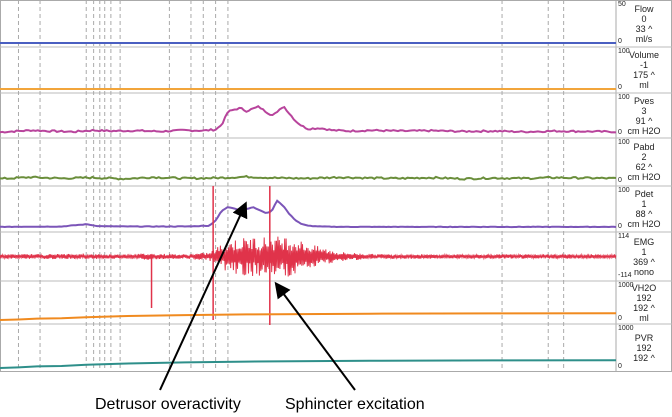 The width and height of the screenshot is (672, 417). What do you see at coordinates (644, 18) in the screenshot?
I see `channel-value: 0` at bounding box center [644, 18].